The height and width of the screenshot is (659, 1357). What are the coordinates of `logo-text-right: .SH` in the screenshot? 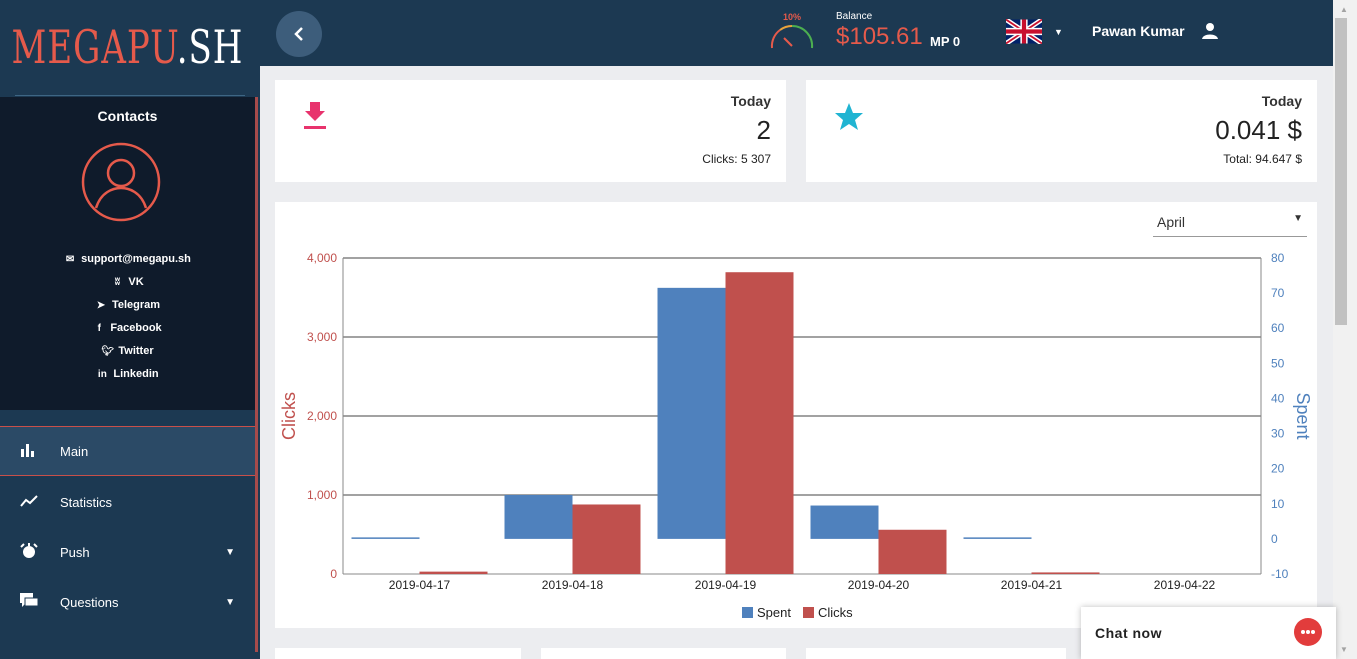 It's located at (210, 48).